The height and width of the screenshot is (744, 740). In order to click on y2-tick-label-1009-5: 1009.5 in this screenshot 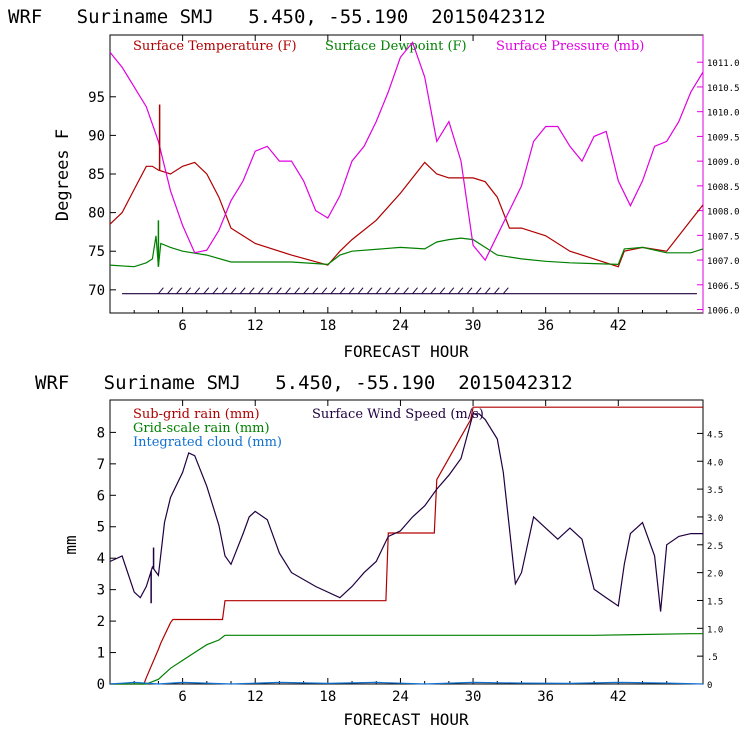, I will do `click(723, 138)`.